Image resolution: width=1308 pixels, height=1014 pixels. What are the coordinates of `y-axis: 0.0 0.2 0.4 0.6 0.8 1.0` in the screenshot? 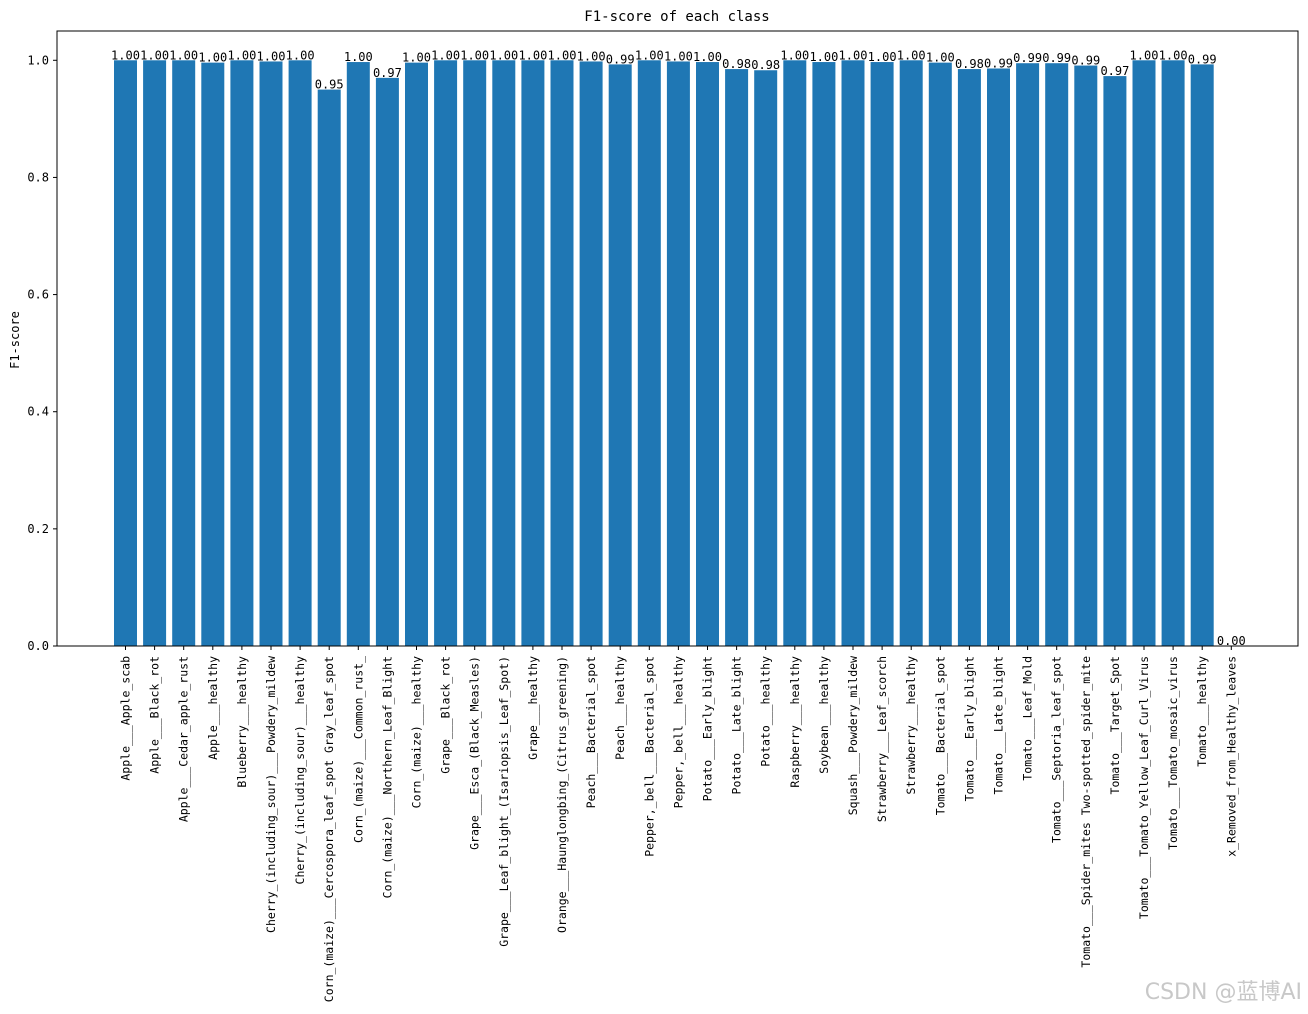 It's located at (42, 353).